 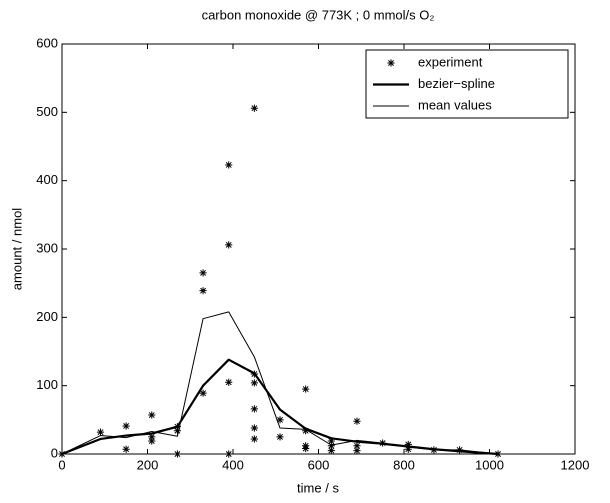 What do you see at coordinates (47, 384) in the screenshot?
I see `y-tick-label: 100` at bounding box center [47, 384].